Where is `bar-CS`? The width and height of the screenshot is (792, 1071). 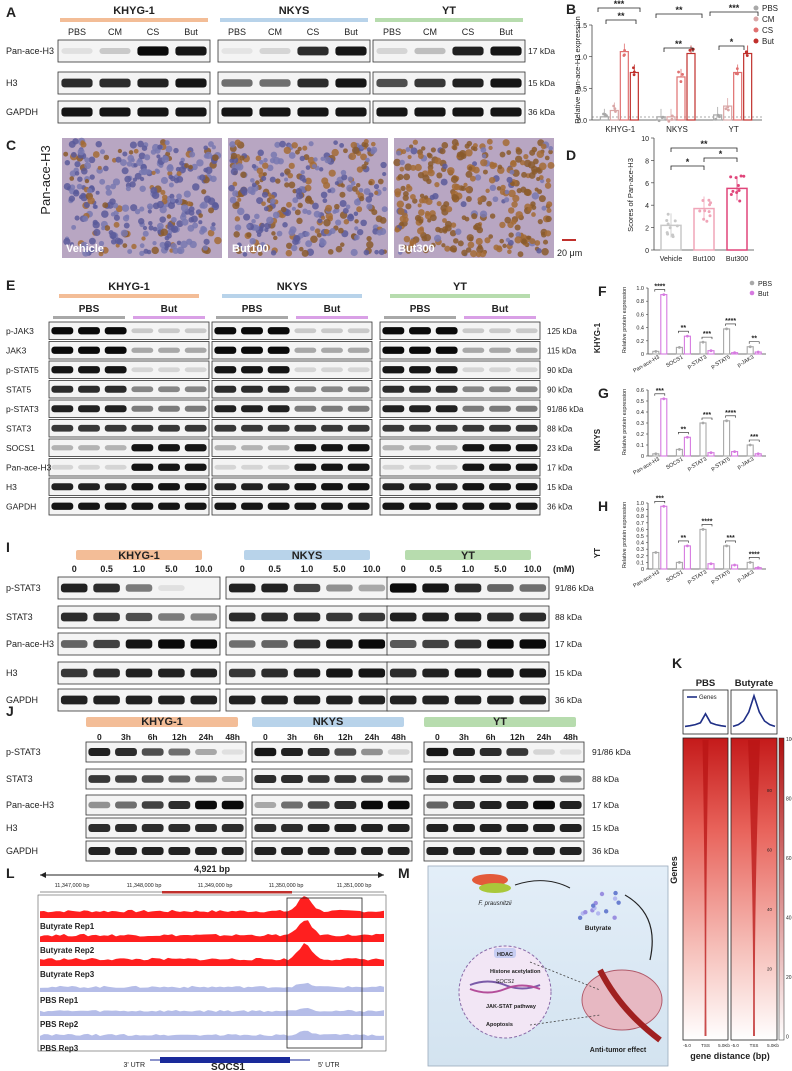
bar-CS is located at coordinates (738, 96).